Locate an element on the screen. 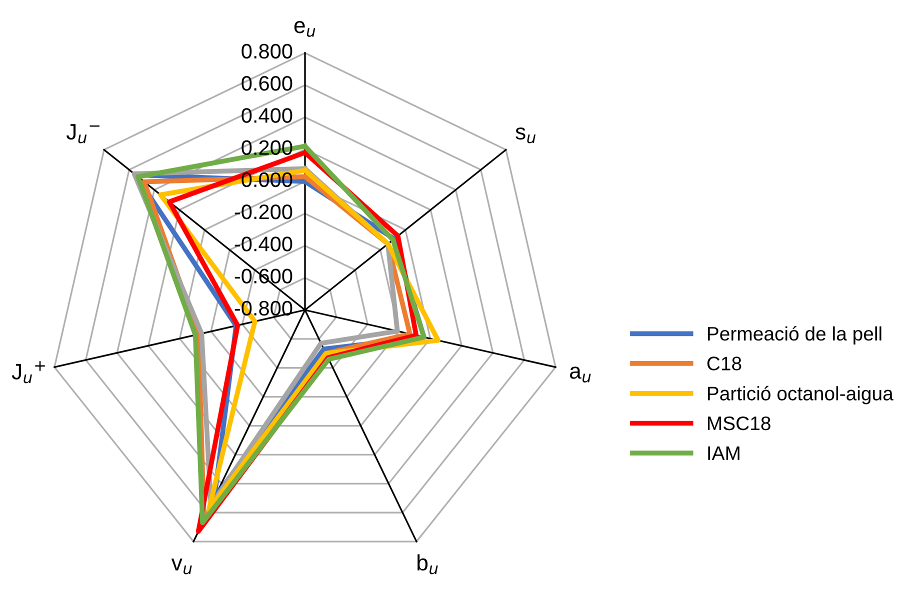 This screenshot has width=913, height=591. legend-label: MSC18 is located at coordinates (739, 423).